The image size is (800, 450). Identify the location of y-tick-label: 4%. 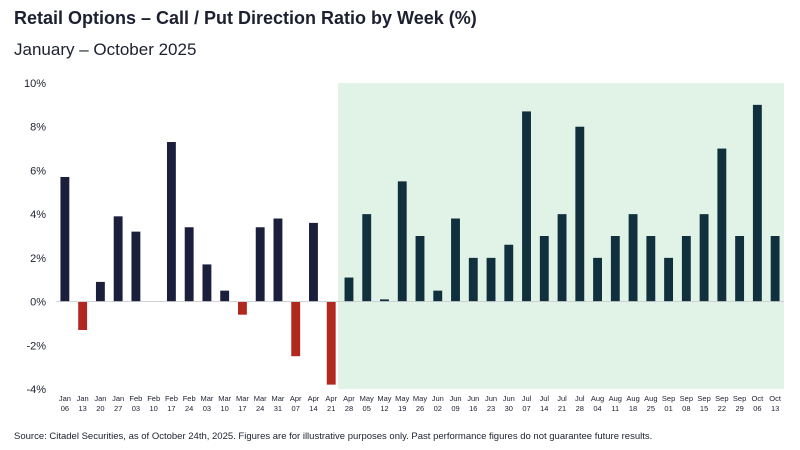
(38, 215).